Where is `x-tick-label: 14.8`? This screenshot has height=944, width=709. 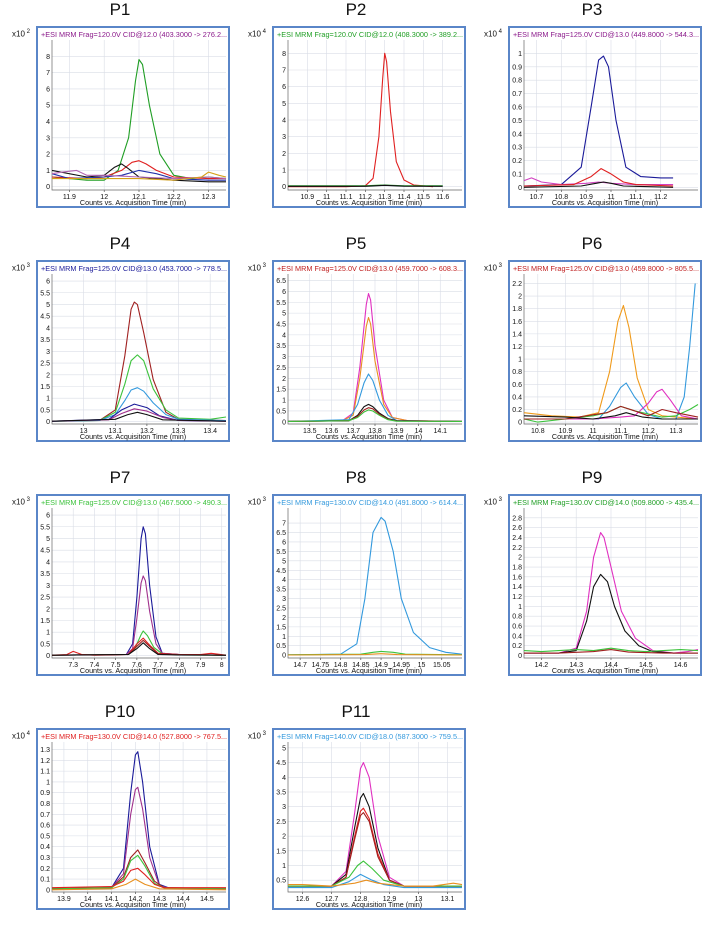 x-tick-label: 14.8 is located at coordinates (341, 665).